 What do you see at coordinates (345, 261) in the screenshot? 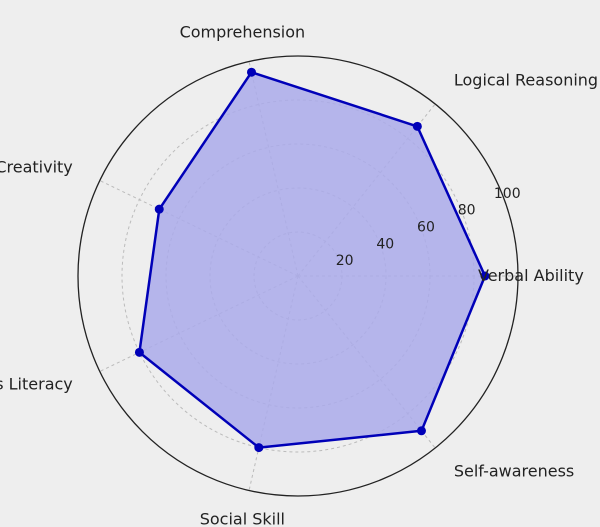
I see `r-tick-label: 20` at bounding box center [345, 261].